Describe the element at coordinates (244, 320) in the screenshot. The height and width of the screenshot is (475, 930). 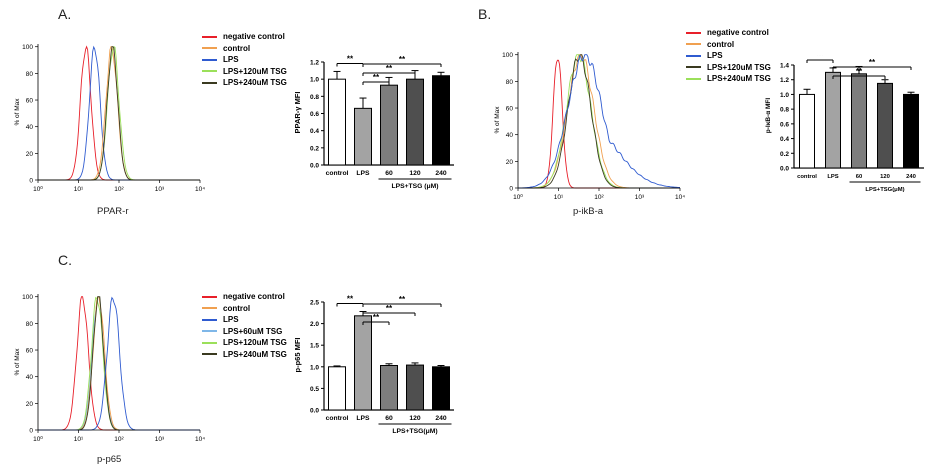
I see `legend-entry: LPS` at that location.